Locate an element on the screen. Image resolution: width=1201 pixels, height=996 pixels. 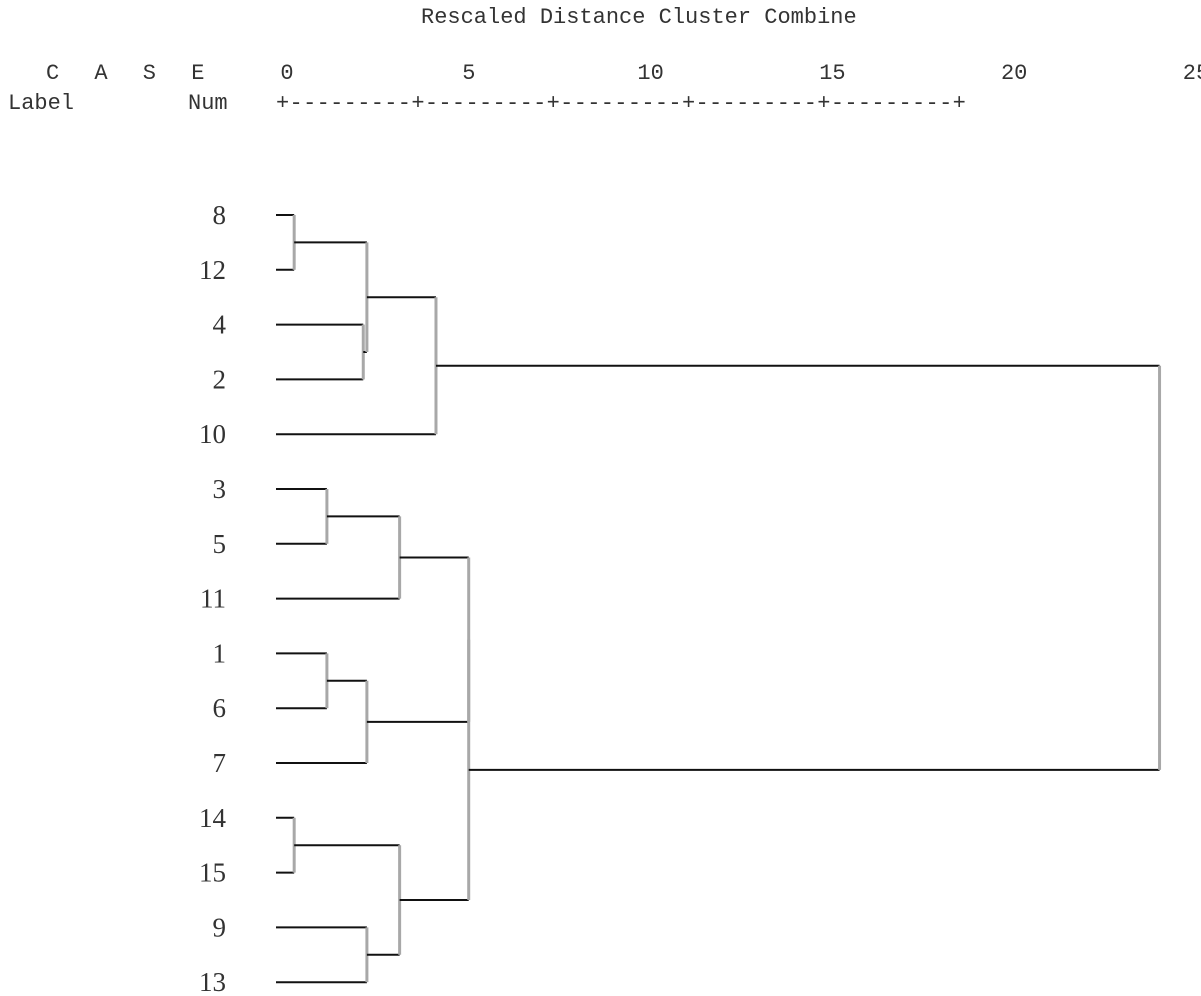
case-label: 13 is located at coordinates (212, 981).